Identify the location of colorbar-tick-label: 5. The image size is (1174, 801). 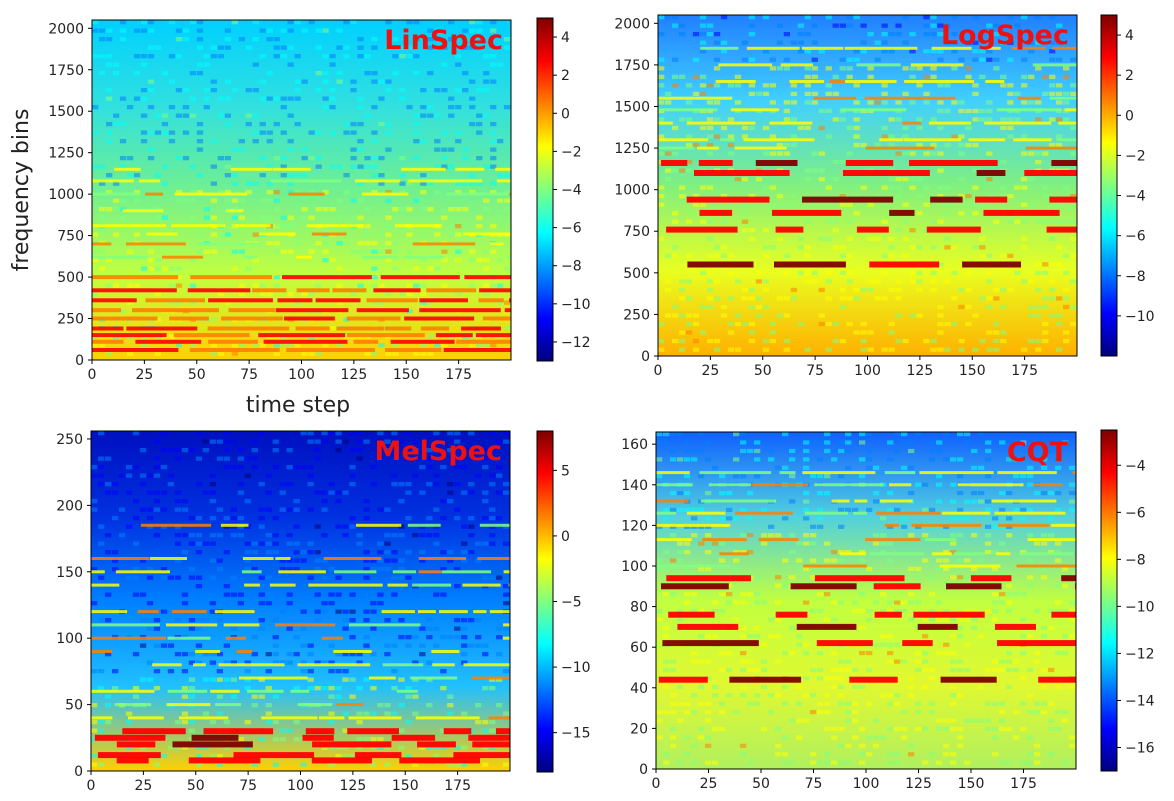
(565, 471).